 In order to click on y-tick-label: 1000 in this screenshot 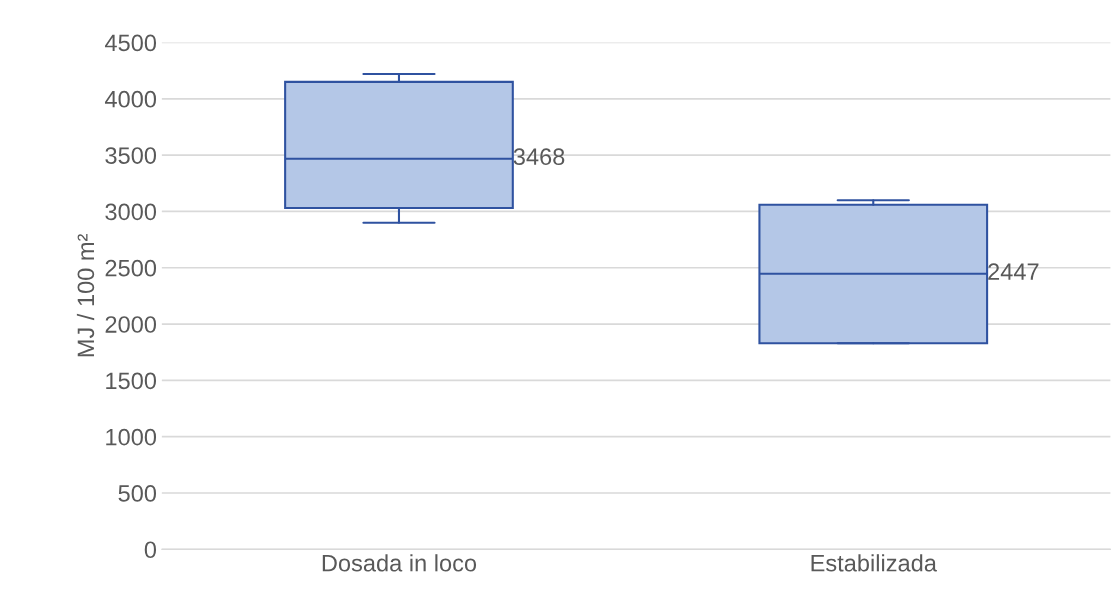, I will do `click(131, 437)`.